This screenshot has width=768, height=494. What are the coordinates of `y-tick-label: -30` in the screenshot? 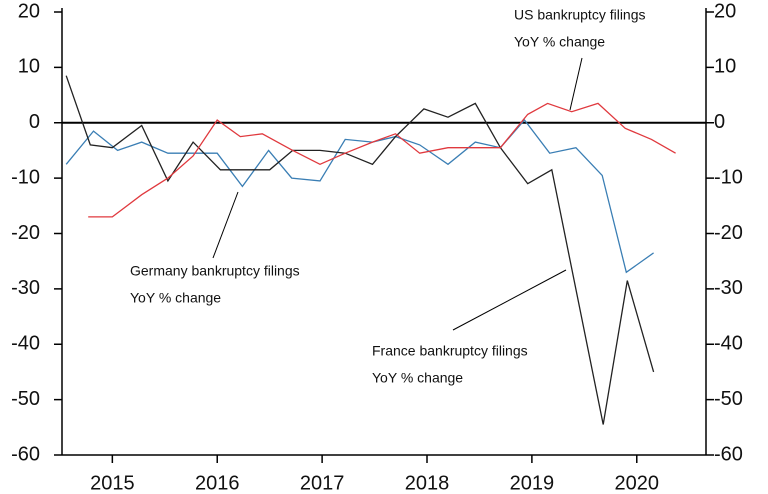 It's located at (25, 288).